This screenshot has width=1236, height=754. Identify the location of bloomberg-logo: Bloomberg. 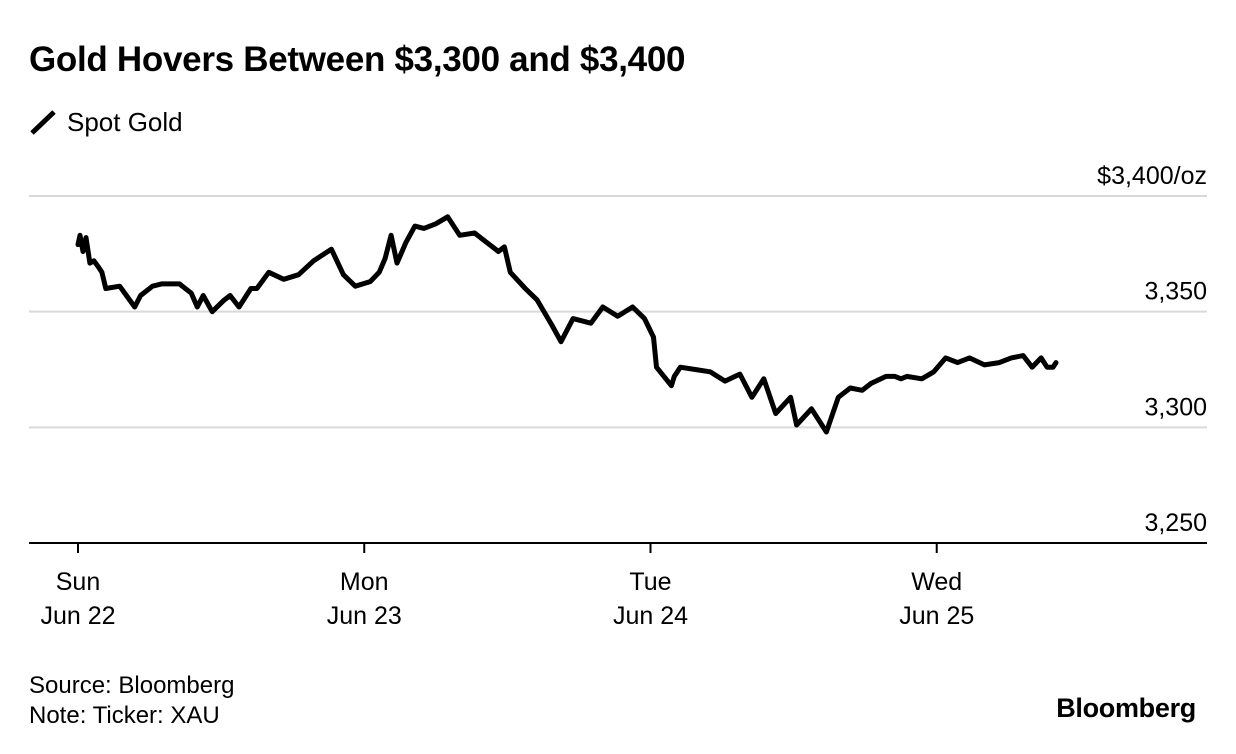
(1126, 708).